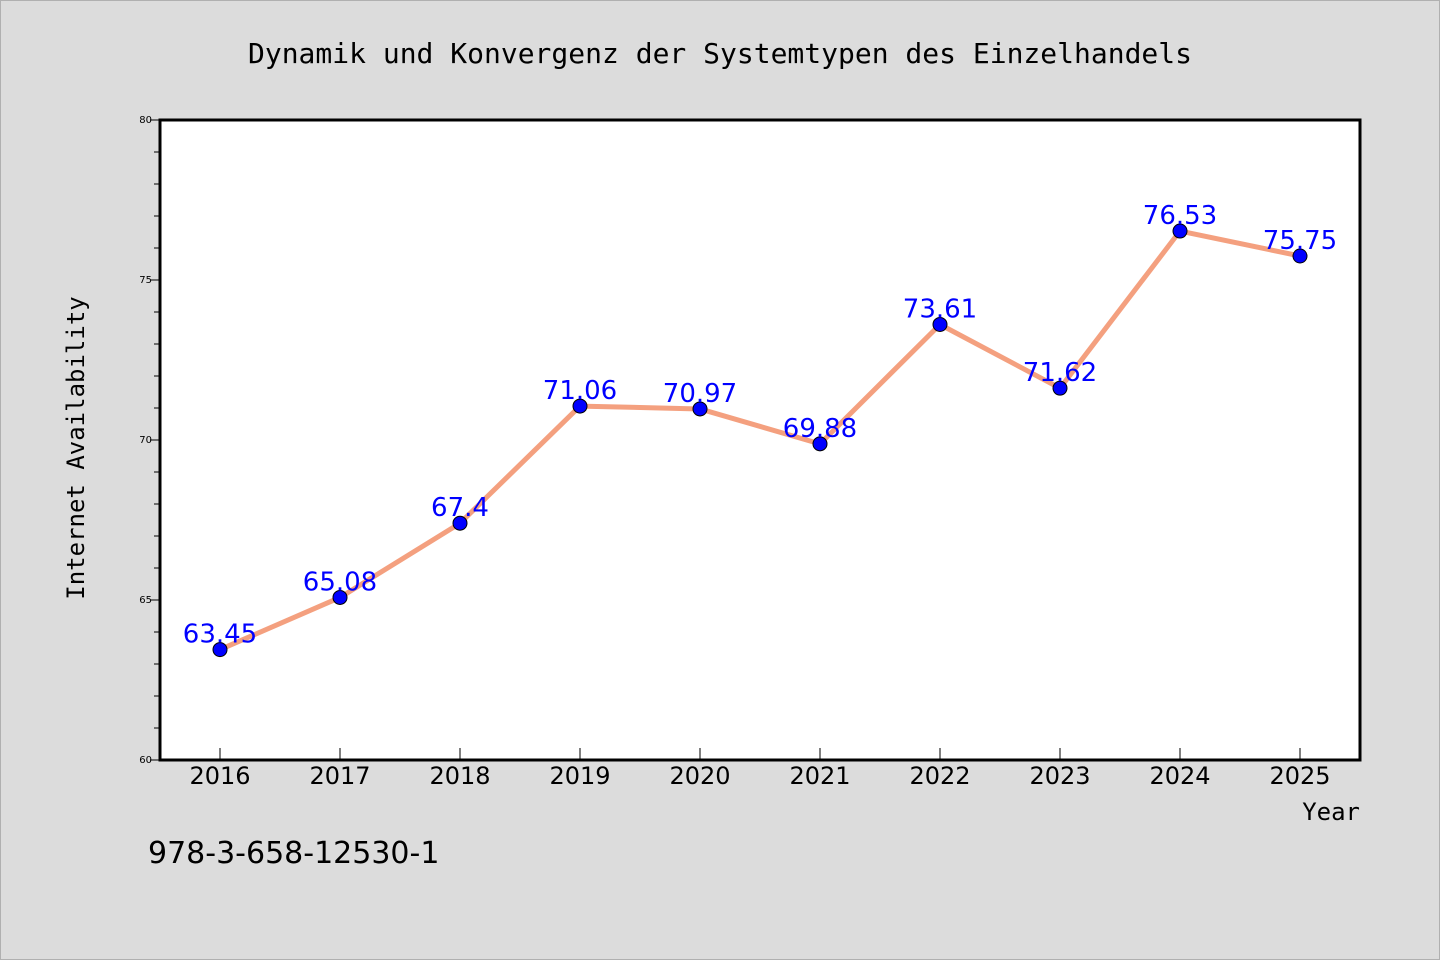  Describe the element at coordinates (1179, 776) in the screenshot. I see `x-tick-label: 2024` at that location.